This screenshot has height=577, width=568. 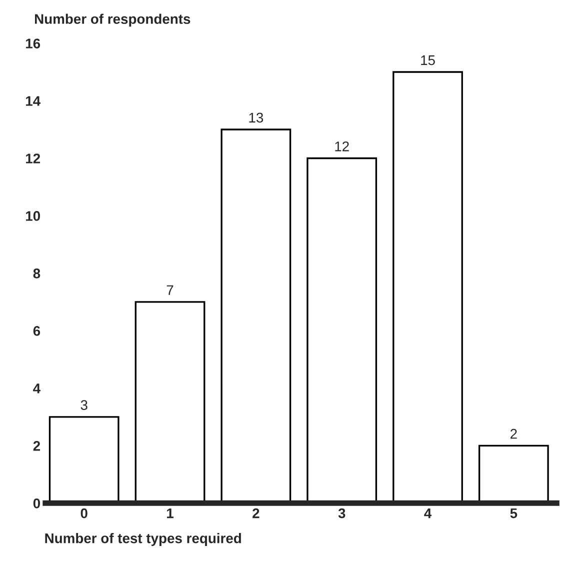 I want to click on y-tick-label: 4, so click(x=37, y=389).